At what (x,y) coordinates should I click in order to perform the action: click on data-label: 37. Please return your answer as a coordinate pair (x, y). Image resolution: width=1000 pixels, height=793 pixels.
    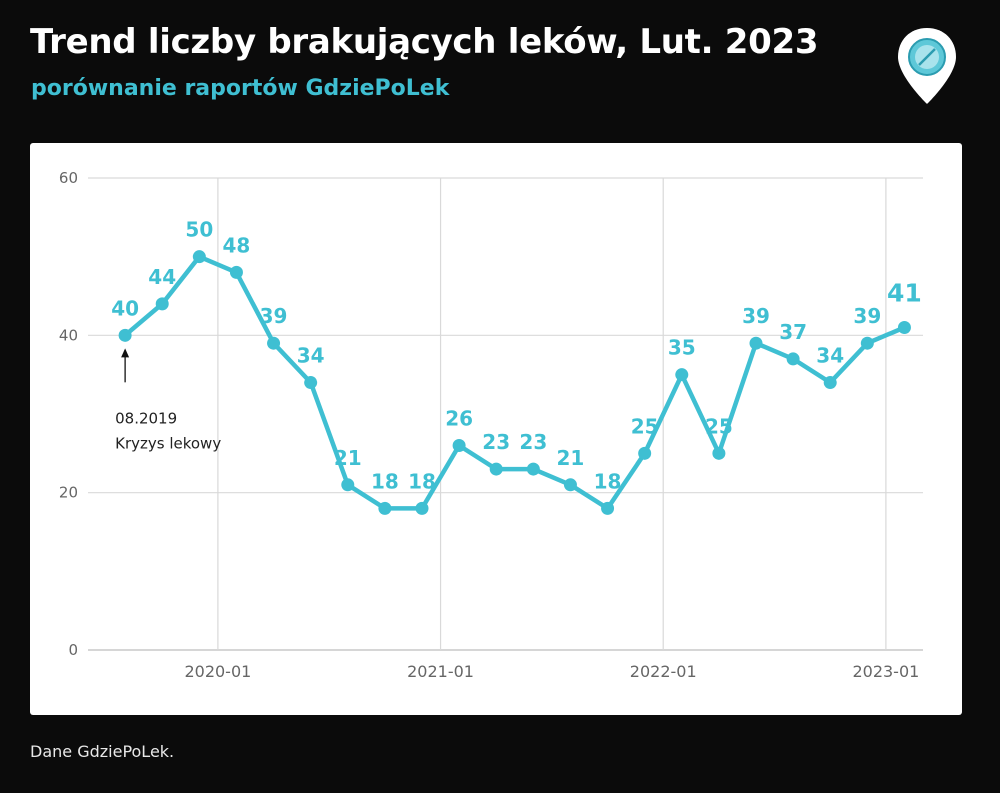
    Looking at the image, I should click on (793, 332).